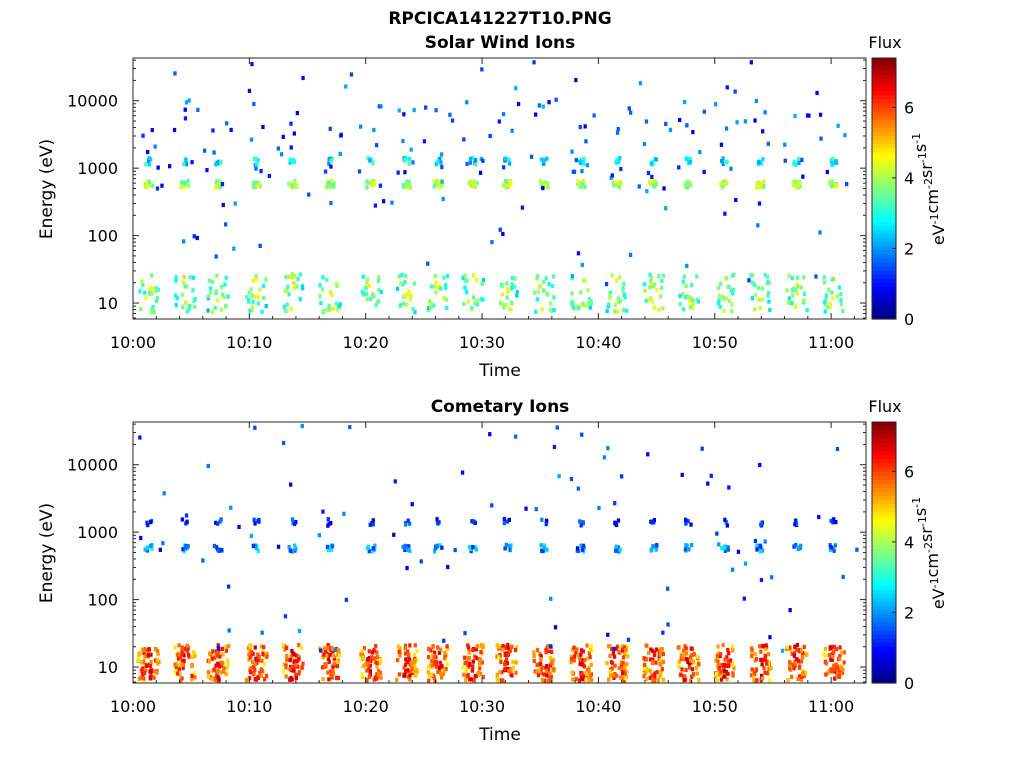  What do you see at coordinates (92, 465) in the screenshot?
I see `y-tick-label: 10000` at bounding box center [92, 465].